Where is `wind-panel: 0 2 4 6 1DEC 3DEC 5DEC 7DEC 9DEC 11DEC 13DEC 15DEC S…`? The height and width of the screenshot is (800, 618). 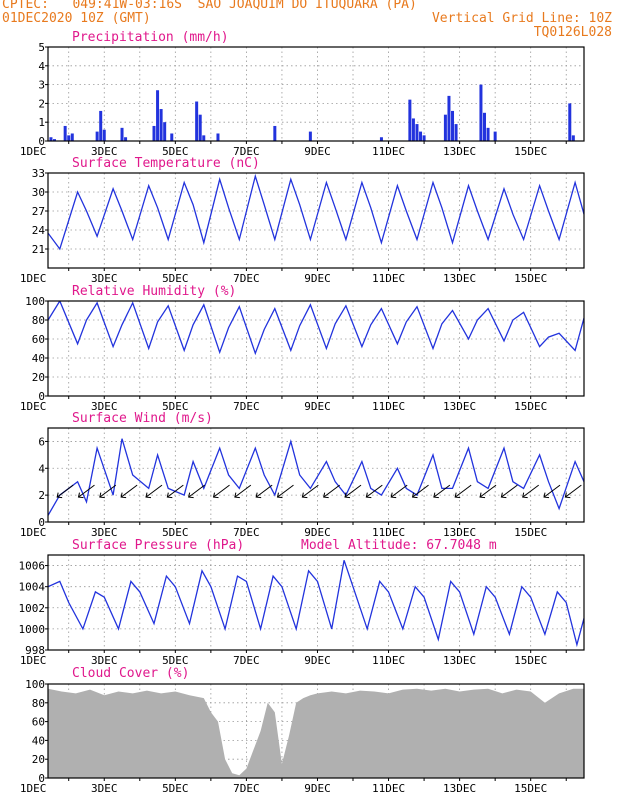
wind-panel: 0 2 4 6 1DEC 3DEC 5DEC 7DEC 9DEC 11DEC 13DEC 15DEC S… is located at coordinates (302, 475).